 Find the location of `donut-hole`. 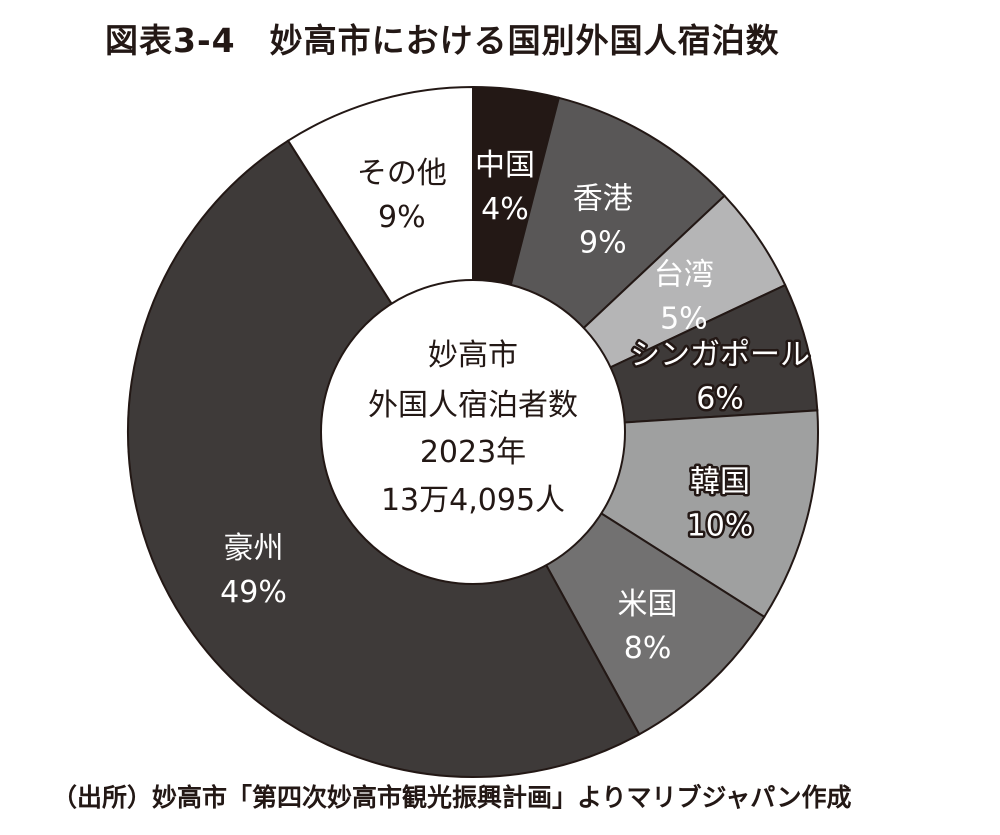

donut-hole is located at coordinates (473, 432).